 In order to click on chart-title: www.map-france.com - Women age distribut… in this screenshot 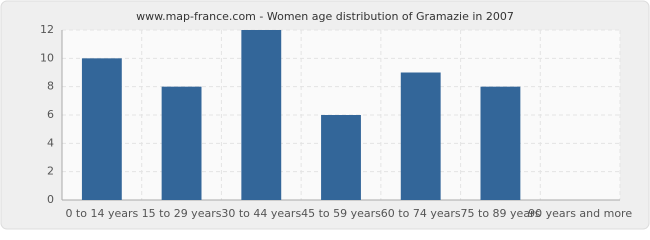, I will do `click(325, 16)`.